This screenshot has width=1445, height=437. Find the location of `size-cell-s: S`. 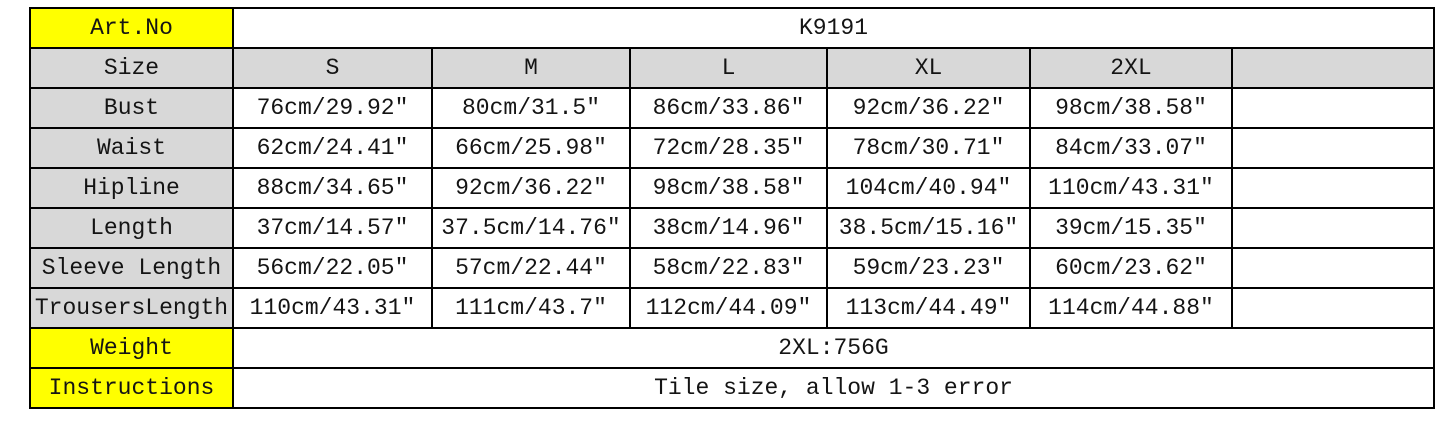

size-cell-s: S is located at coordinates (332, 68).